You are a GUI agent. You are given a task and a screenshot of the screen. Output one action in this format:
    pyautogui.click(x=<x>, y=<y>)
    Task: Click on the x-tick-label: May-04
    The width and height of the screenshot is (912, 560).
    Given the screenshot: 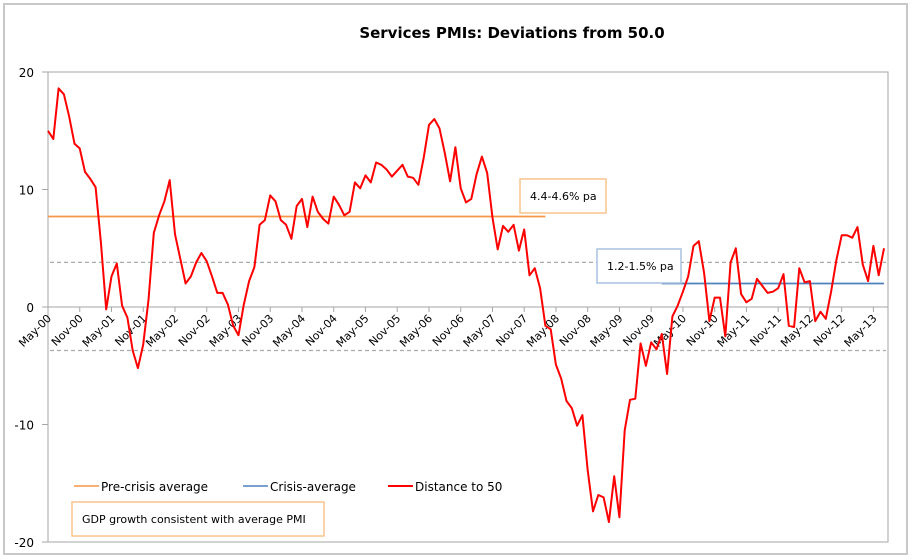 What is the action you would take?
    pyautogui.click(x=289, y=331)
    